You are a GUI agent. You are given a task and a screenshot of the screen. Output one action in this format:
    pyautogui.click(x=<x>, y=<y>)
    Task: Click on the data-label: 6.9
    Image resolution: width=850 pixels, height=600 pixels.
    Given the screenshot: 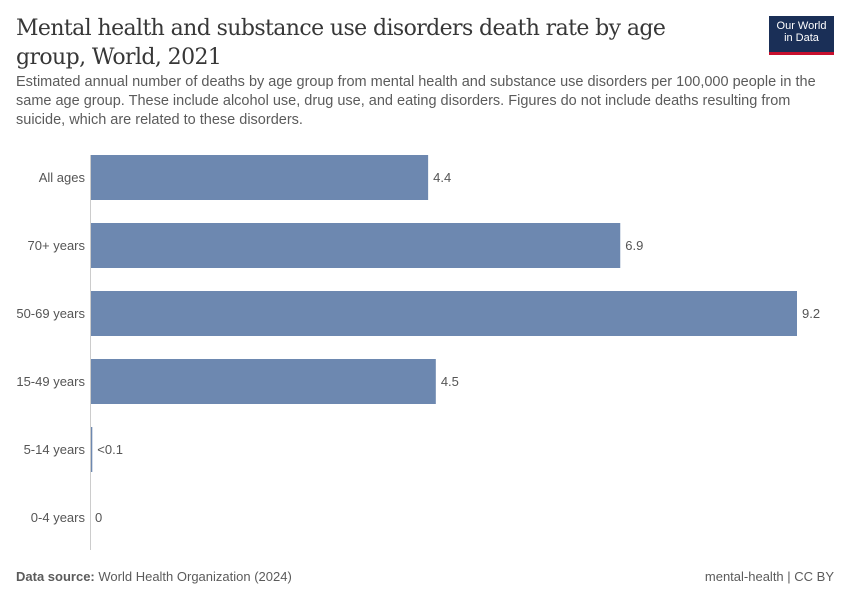 What is the action you would take?
    pyautogui.click(x=634, y=245)
    